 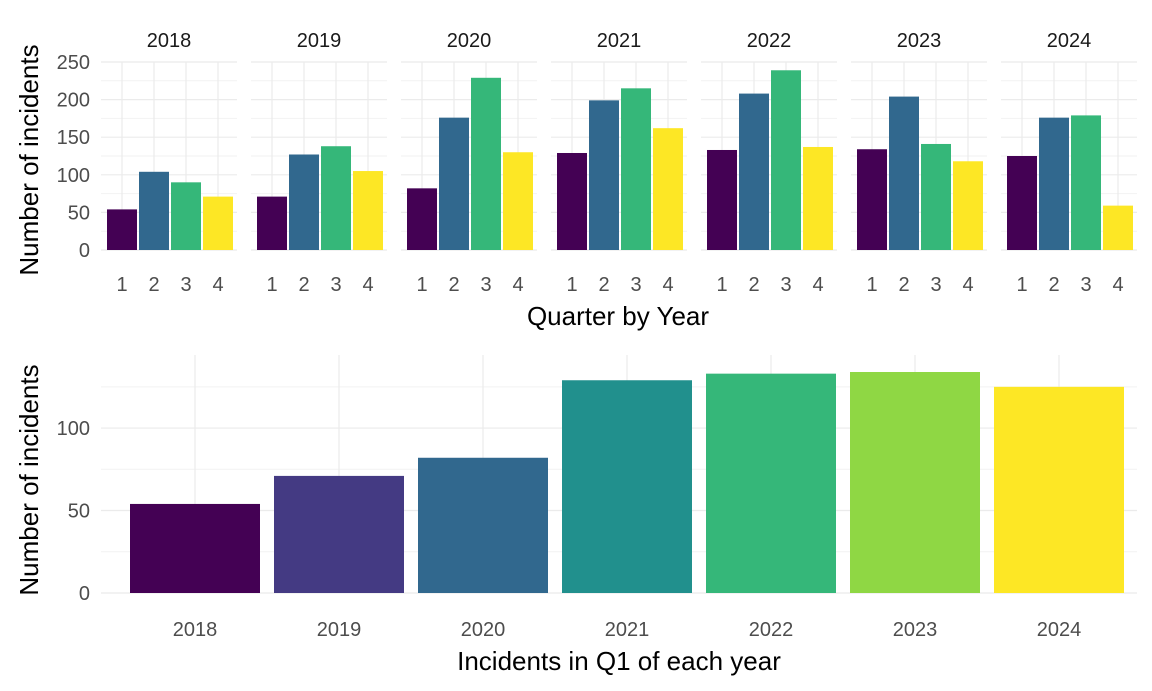 What do you see at coordinates (771, 483) in the screenshot?
I see `q1-bar-2022` at bounding box center [771, 483].